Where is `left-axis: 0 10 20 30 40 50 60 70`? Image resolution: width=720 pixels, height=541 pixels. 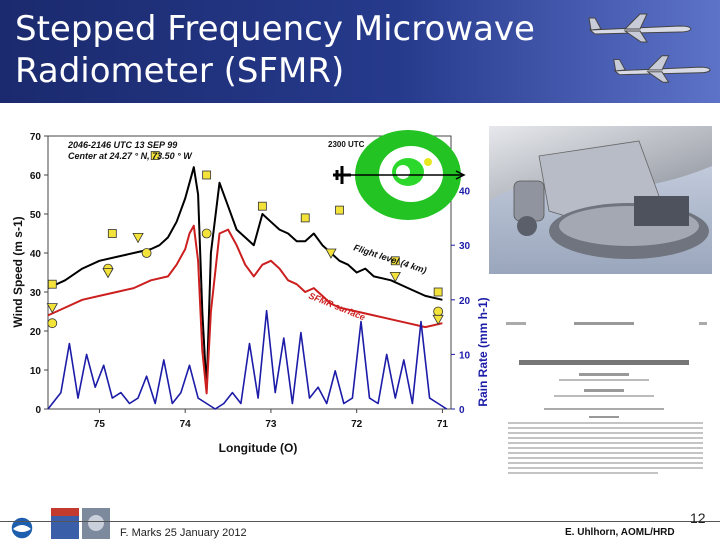 left-axis: 0 10 20 30 40 50 60 70 is located at coordinates (39, 274).